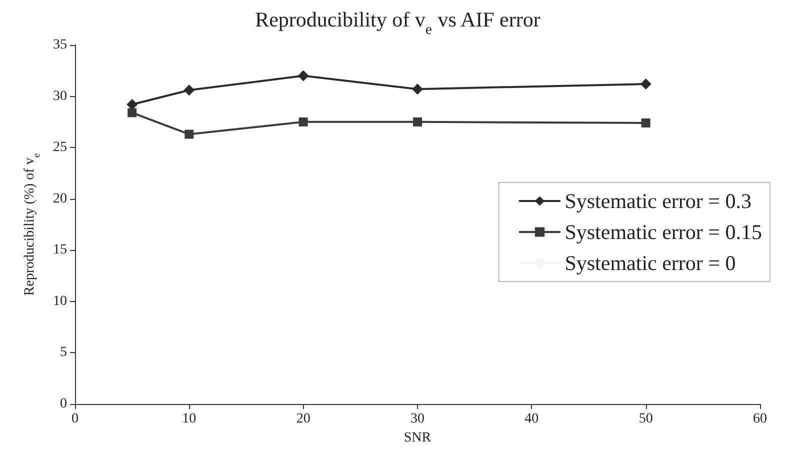 This screenshot has width=796, height=464. What do you see at coordinates (60, 148) in the screenshot?
I see `y-tick-label: 25` at bounding box center [60, 148].